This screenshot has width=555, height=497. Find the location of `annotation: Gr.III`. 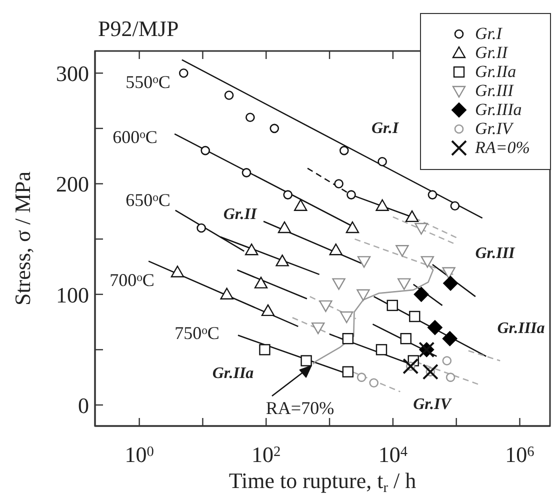

annotation: Gr.III is located at coordinates (495, 253).